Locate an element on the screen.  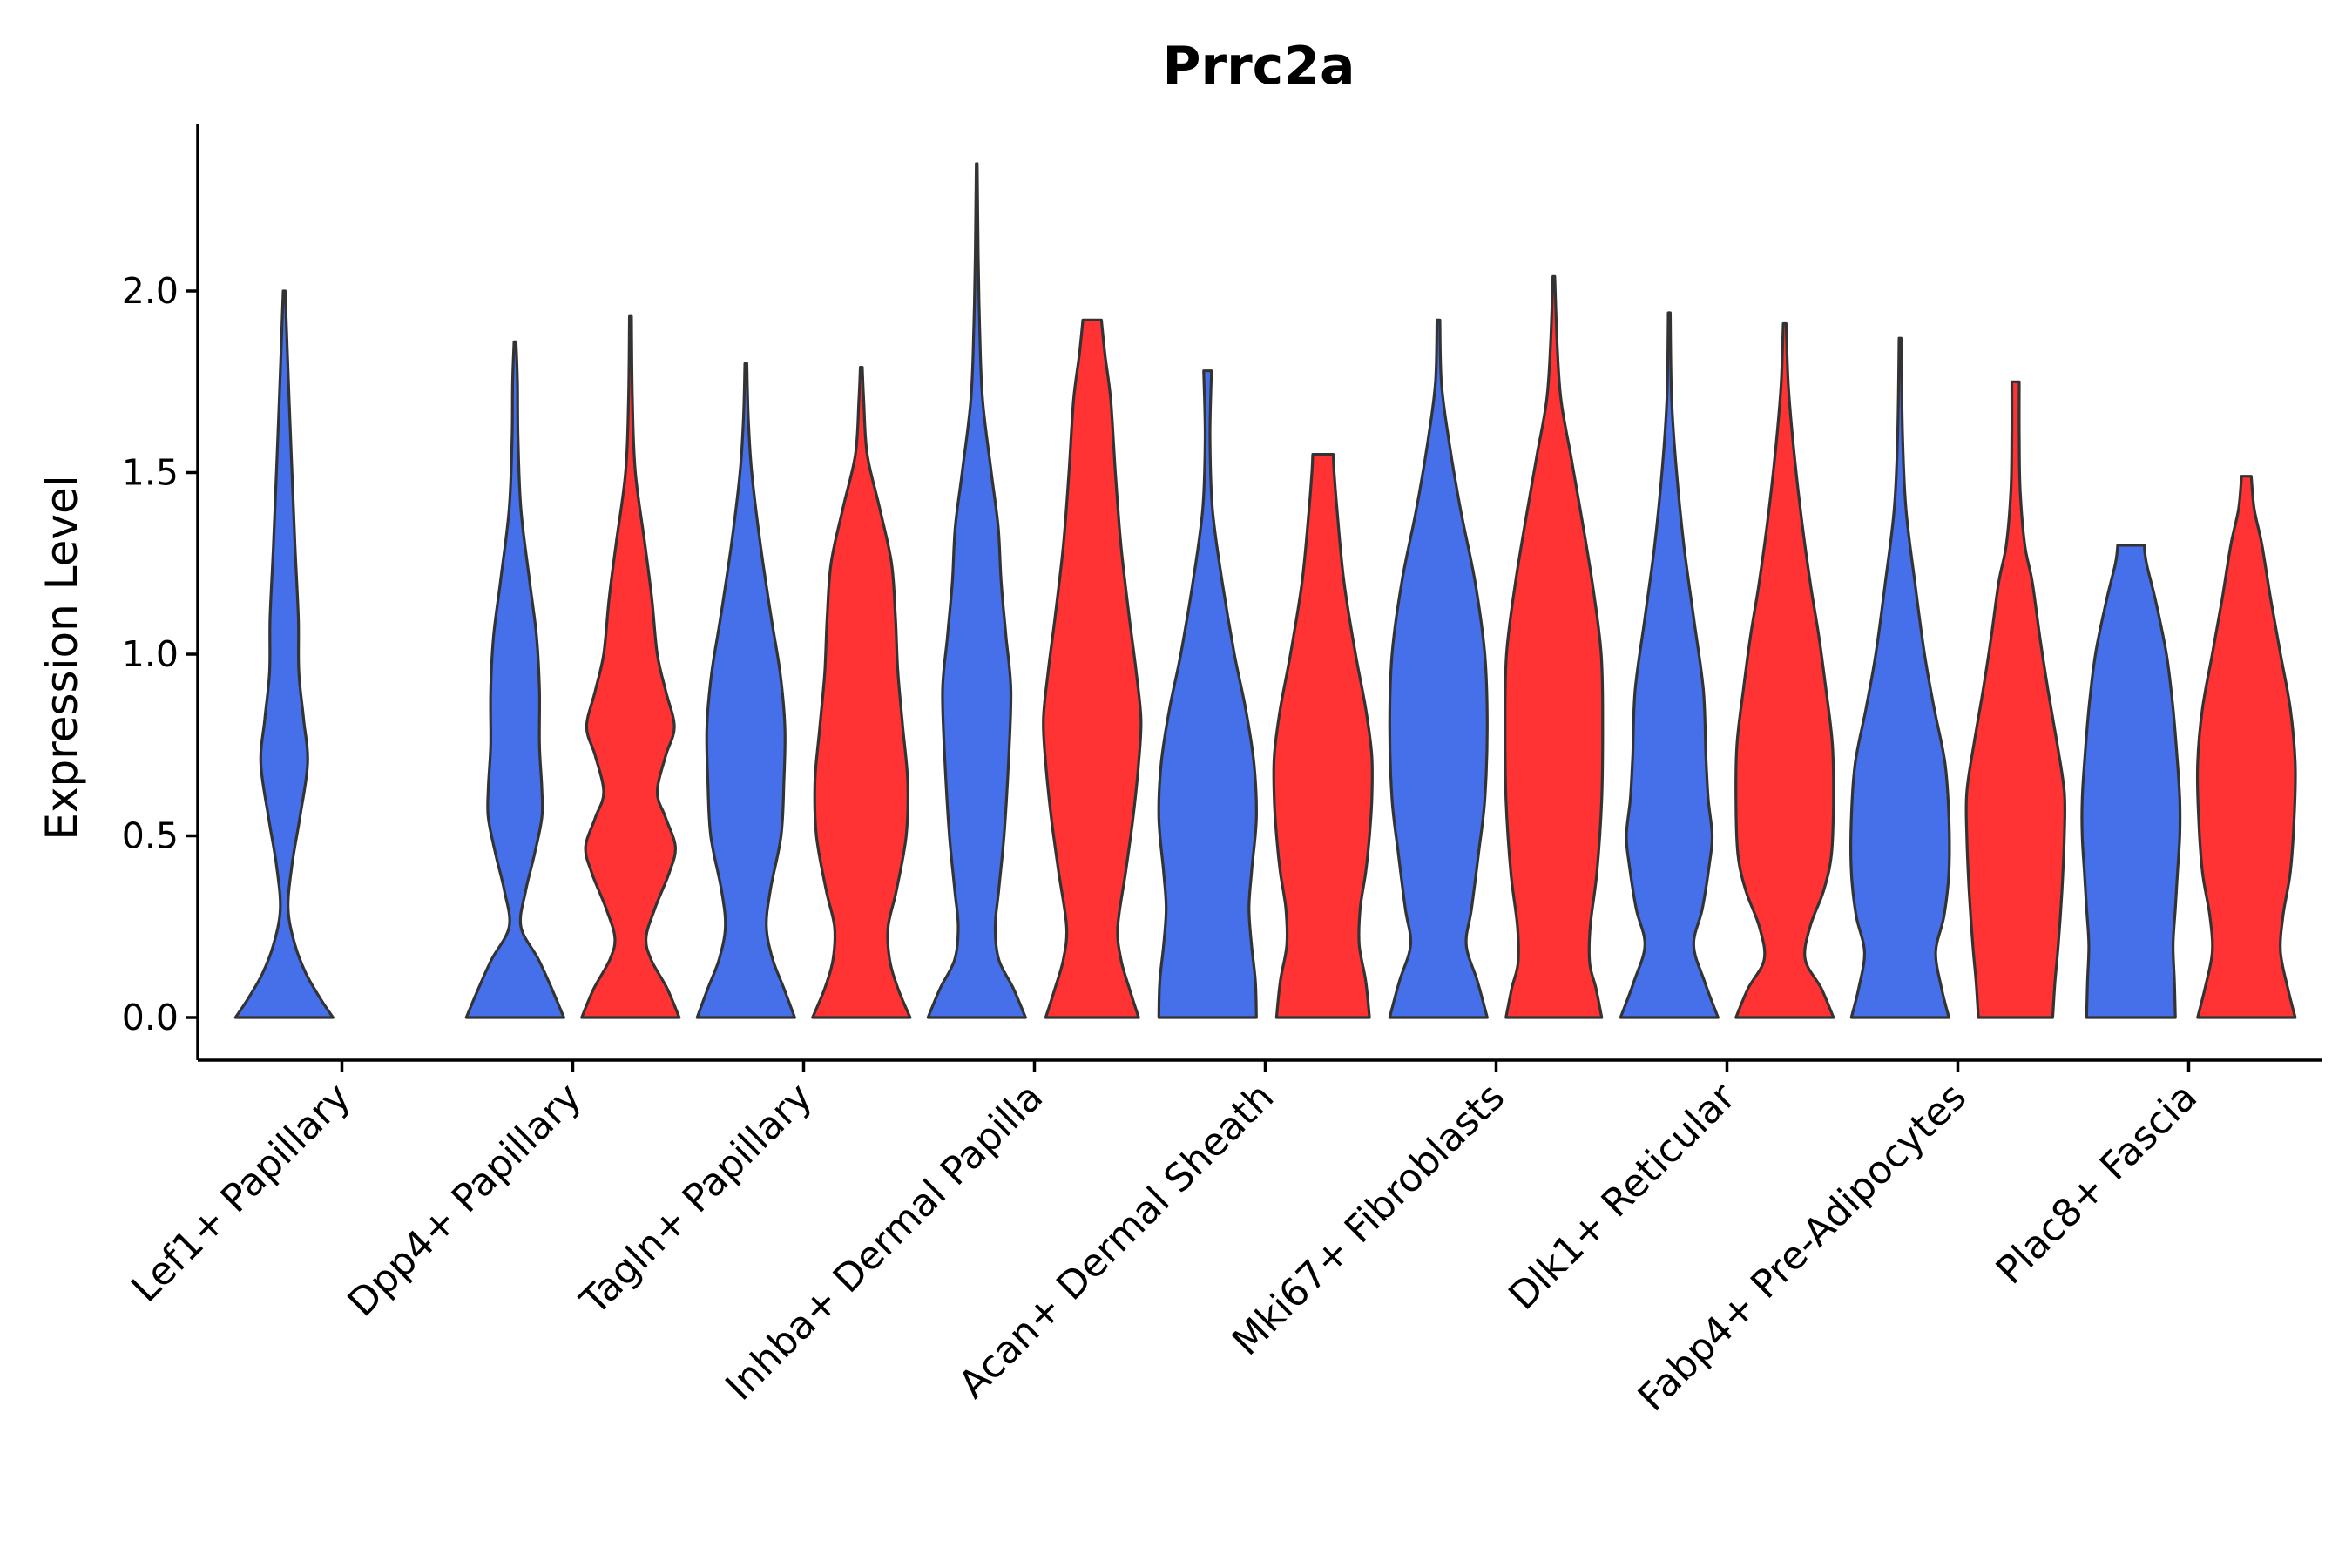
y-axis-label: Expression Level is located at coordinates (62, 657).